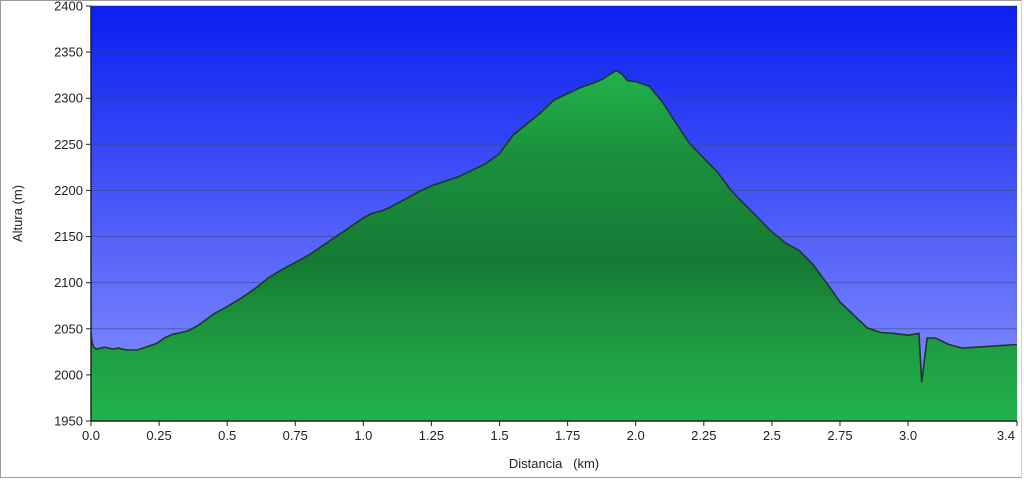 The width and height of the screenshot is (1024, 480). I want to click on y-tick-label: 2200, so click(68, 190).